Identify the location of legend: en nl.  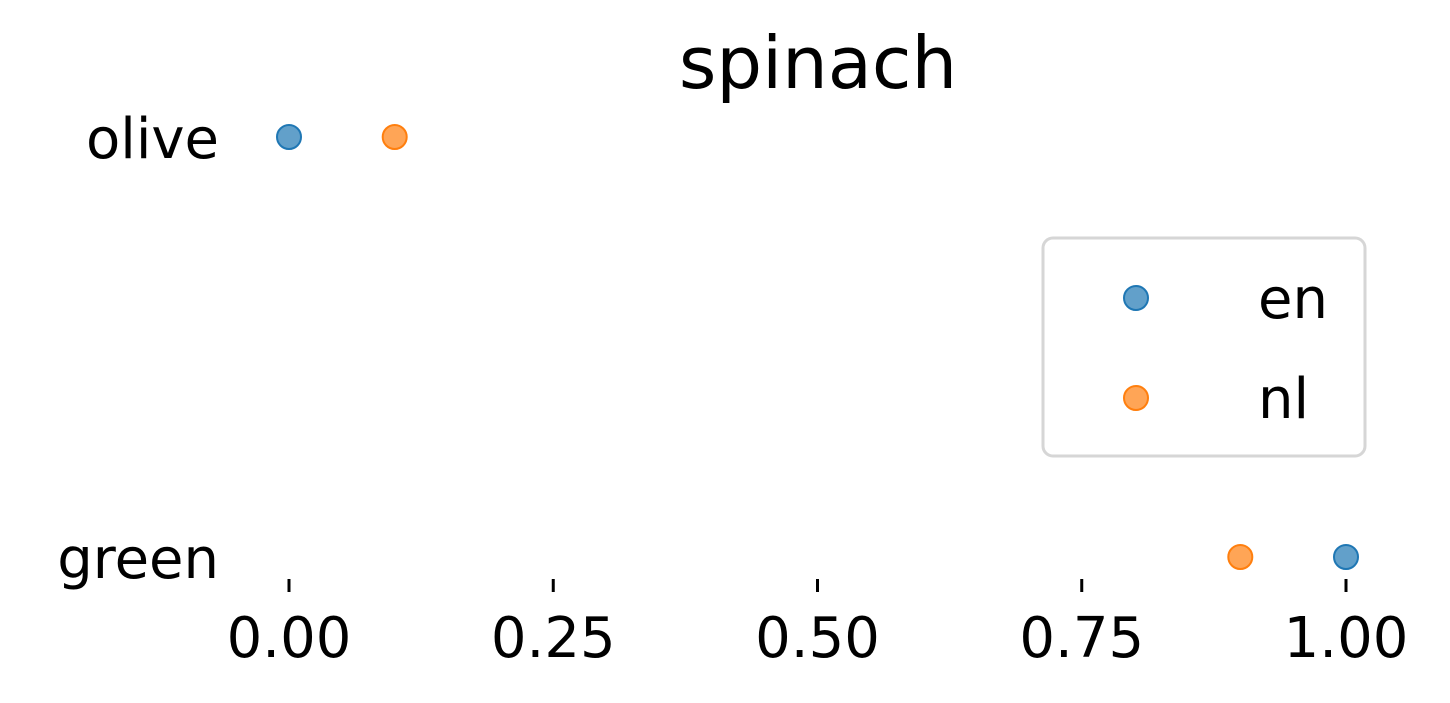
(1204, 347).